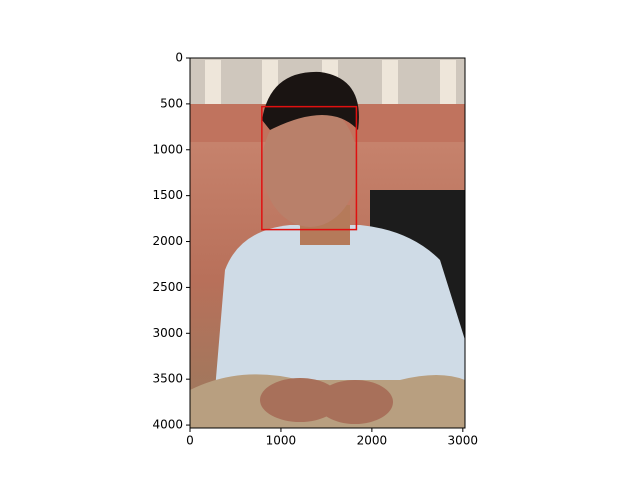 The image size is (640, 480). What do you see at coordinates (372, 441) in the screenshot?
I see `x-tick-label: 2000` at bounding box center [372, 441].